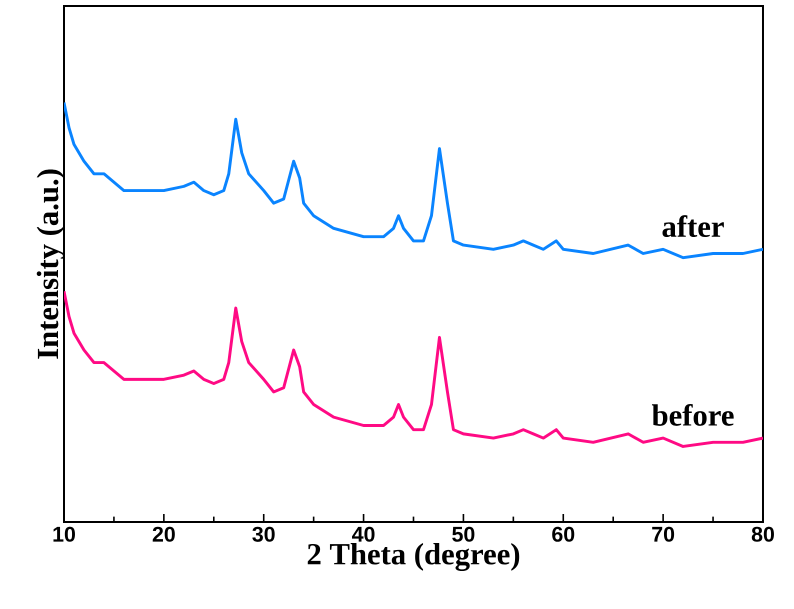  I want to click on series-label: after, so click(693, 226).